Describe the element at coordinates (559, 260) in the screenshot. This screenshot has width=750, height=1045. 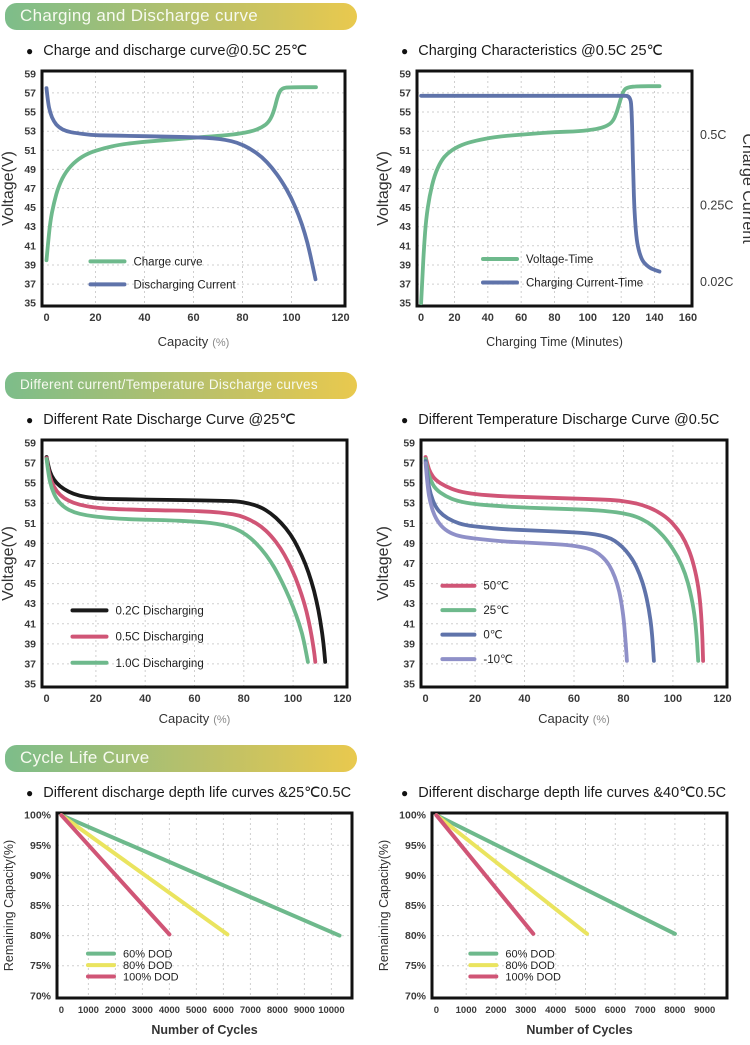
I see `svg-text: Voltage-Time` at that location.